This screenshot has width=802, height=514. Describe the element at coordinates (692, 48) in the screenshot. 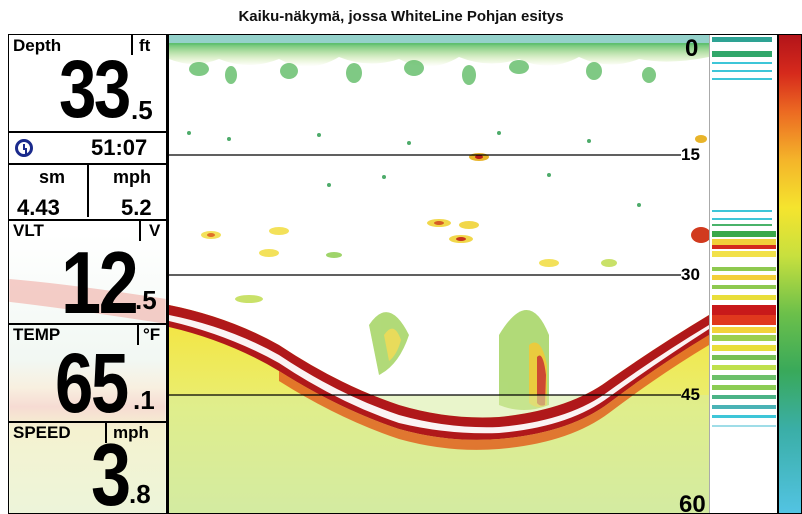

I see `depth-tick-0: 0` at that location.